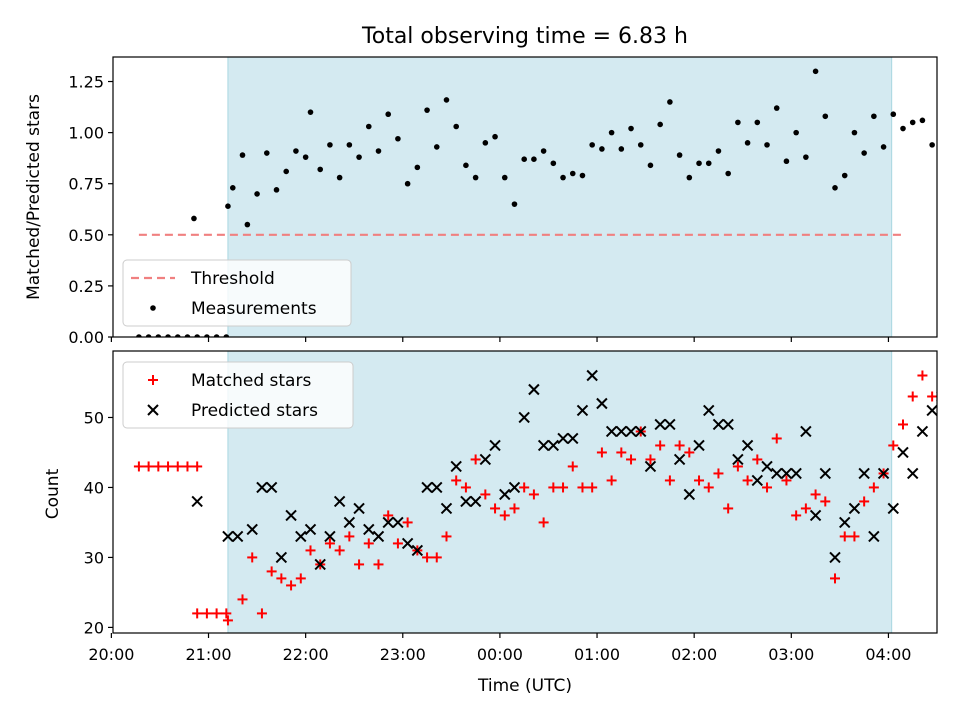  What do you see at coordinates (251, 381) in the screenshot?
I see `legend-label: Matched stars` at bounding box center [251, 381].